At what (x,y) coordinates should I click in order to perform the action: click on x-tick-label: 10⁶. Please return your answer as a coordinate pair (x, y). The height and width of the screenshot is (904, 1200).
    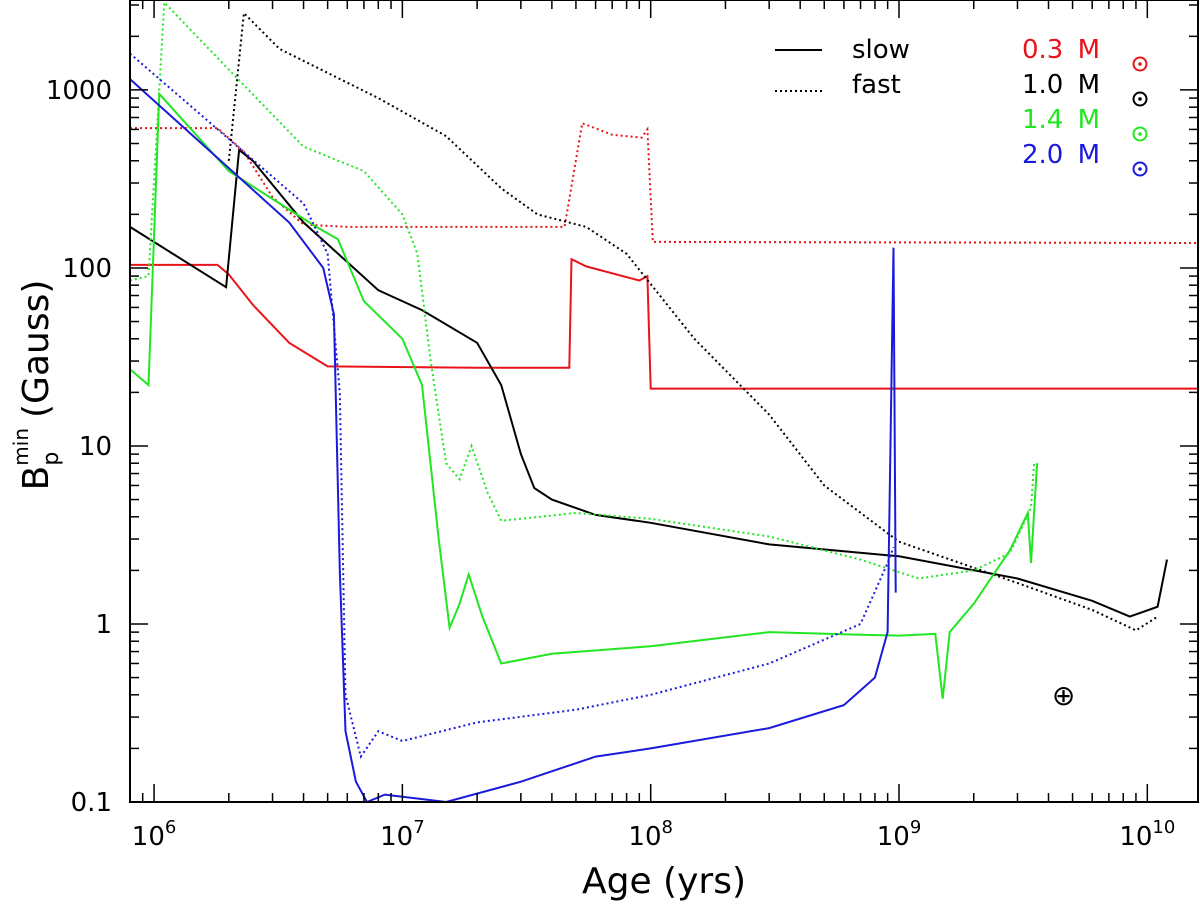
    Looking at the image, I should click on (154, 834).